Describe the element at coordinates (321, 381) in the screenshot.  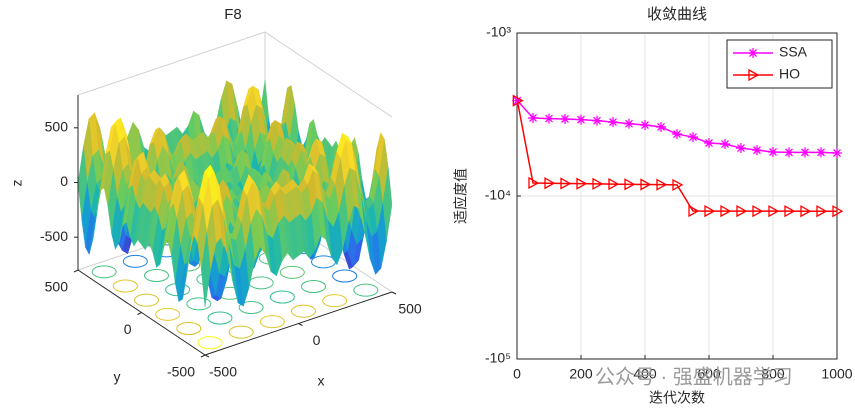
I see `x-axis-label: x` at that location.